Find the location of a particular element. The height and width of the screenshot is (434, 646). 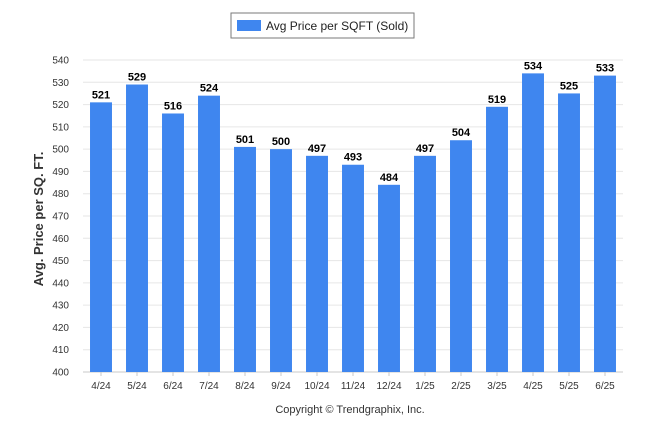

y-tick-label: 540 is located at coordinates (60, 61).